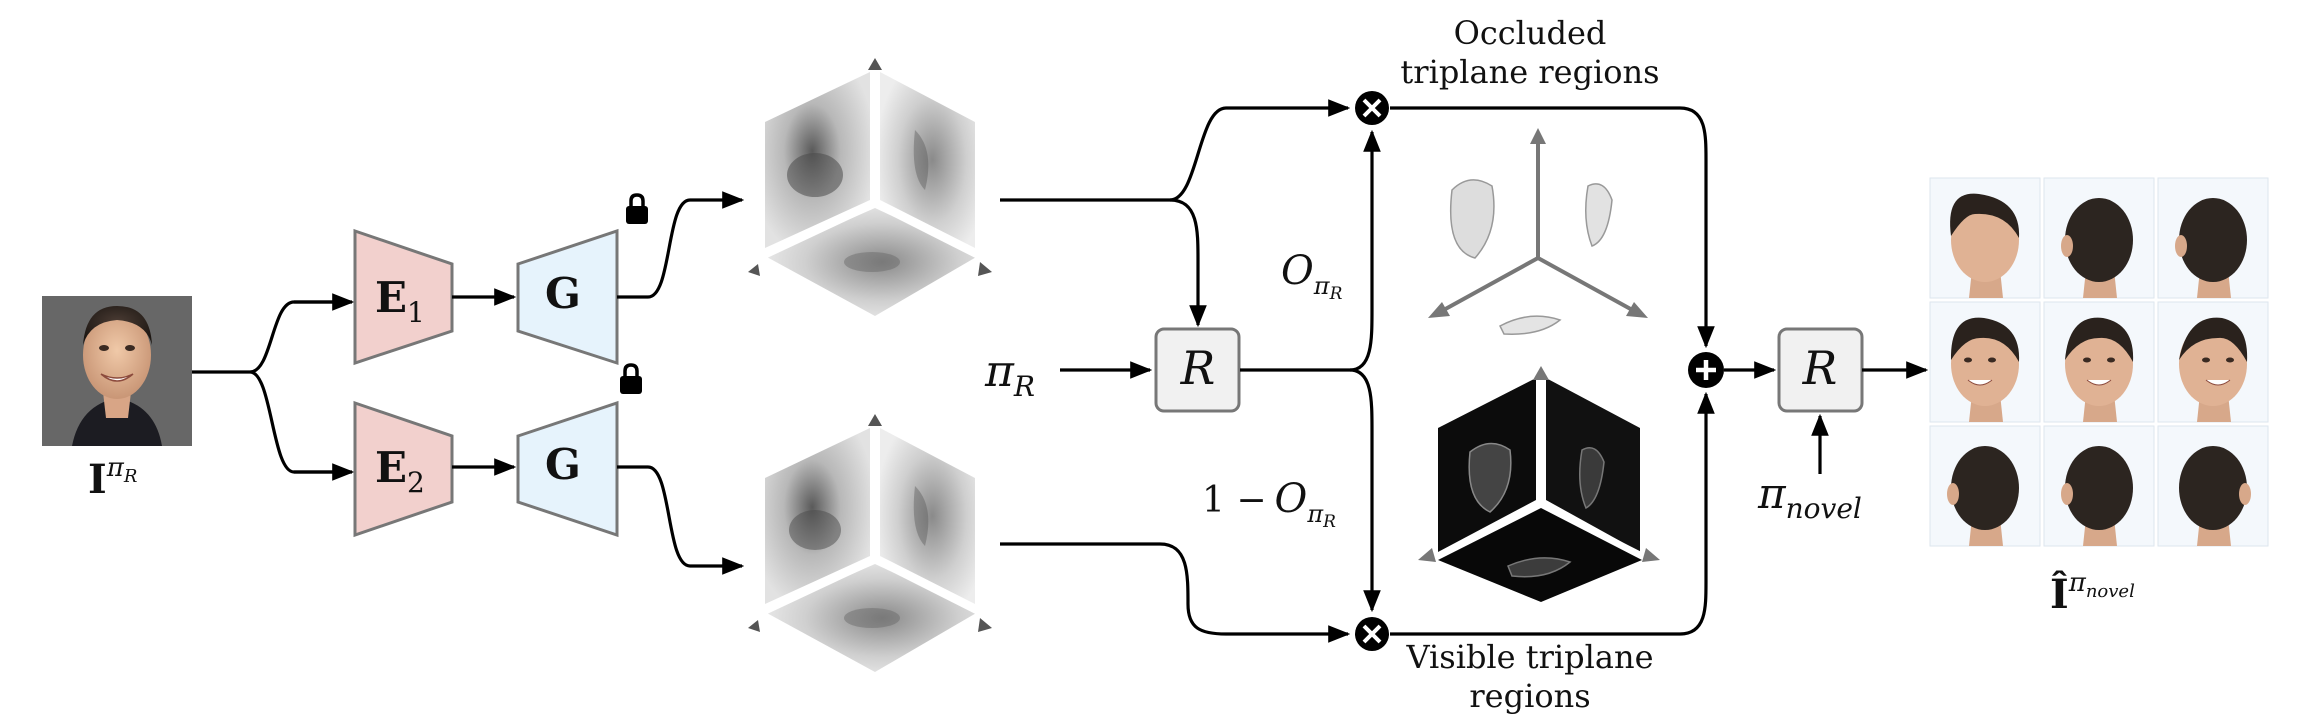 The width and height of the screenshot is (2304, 728). I want to click on arrow-visible-to-add, so click(1552, 513).